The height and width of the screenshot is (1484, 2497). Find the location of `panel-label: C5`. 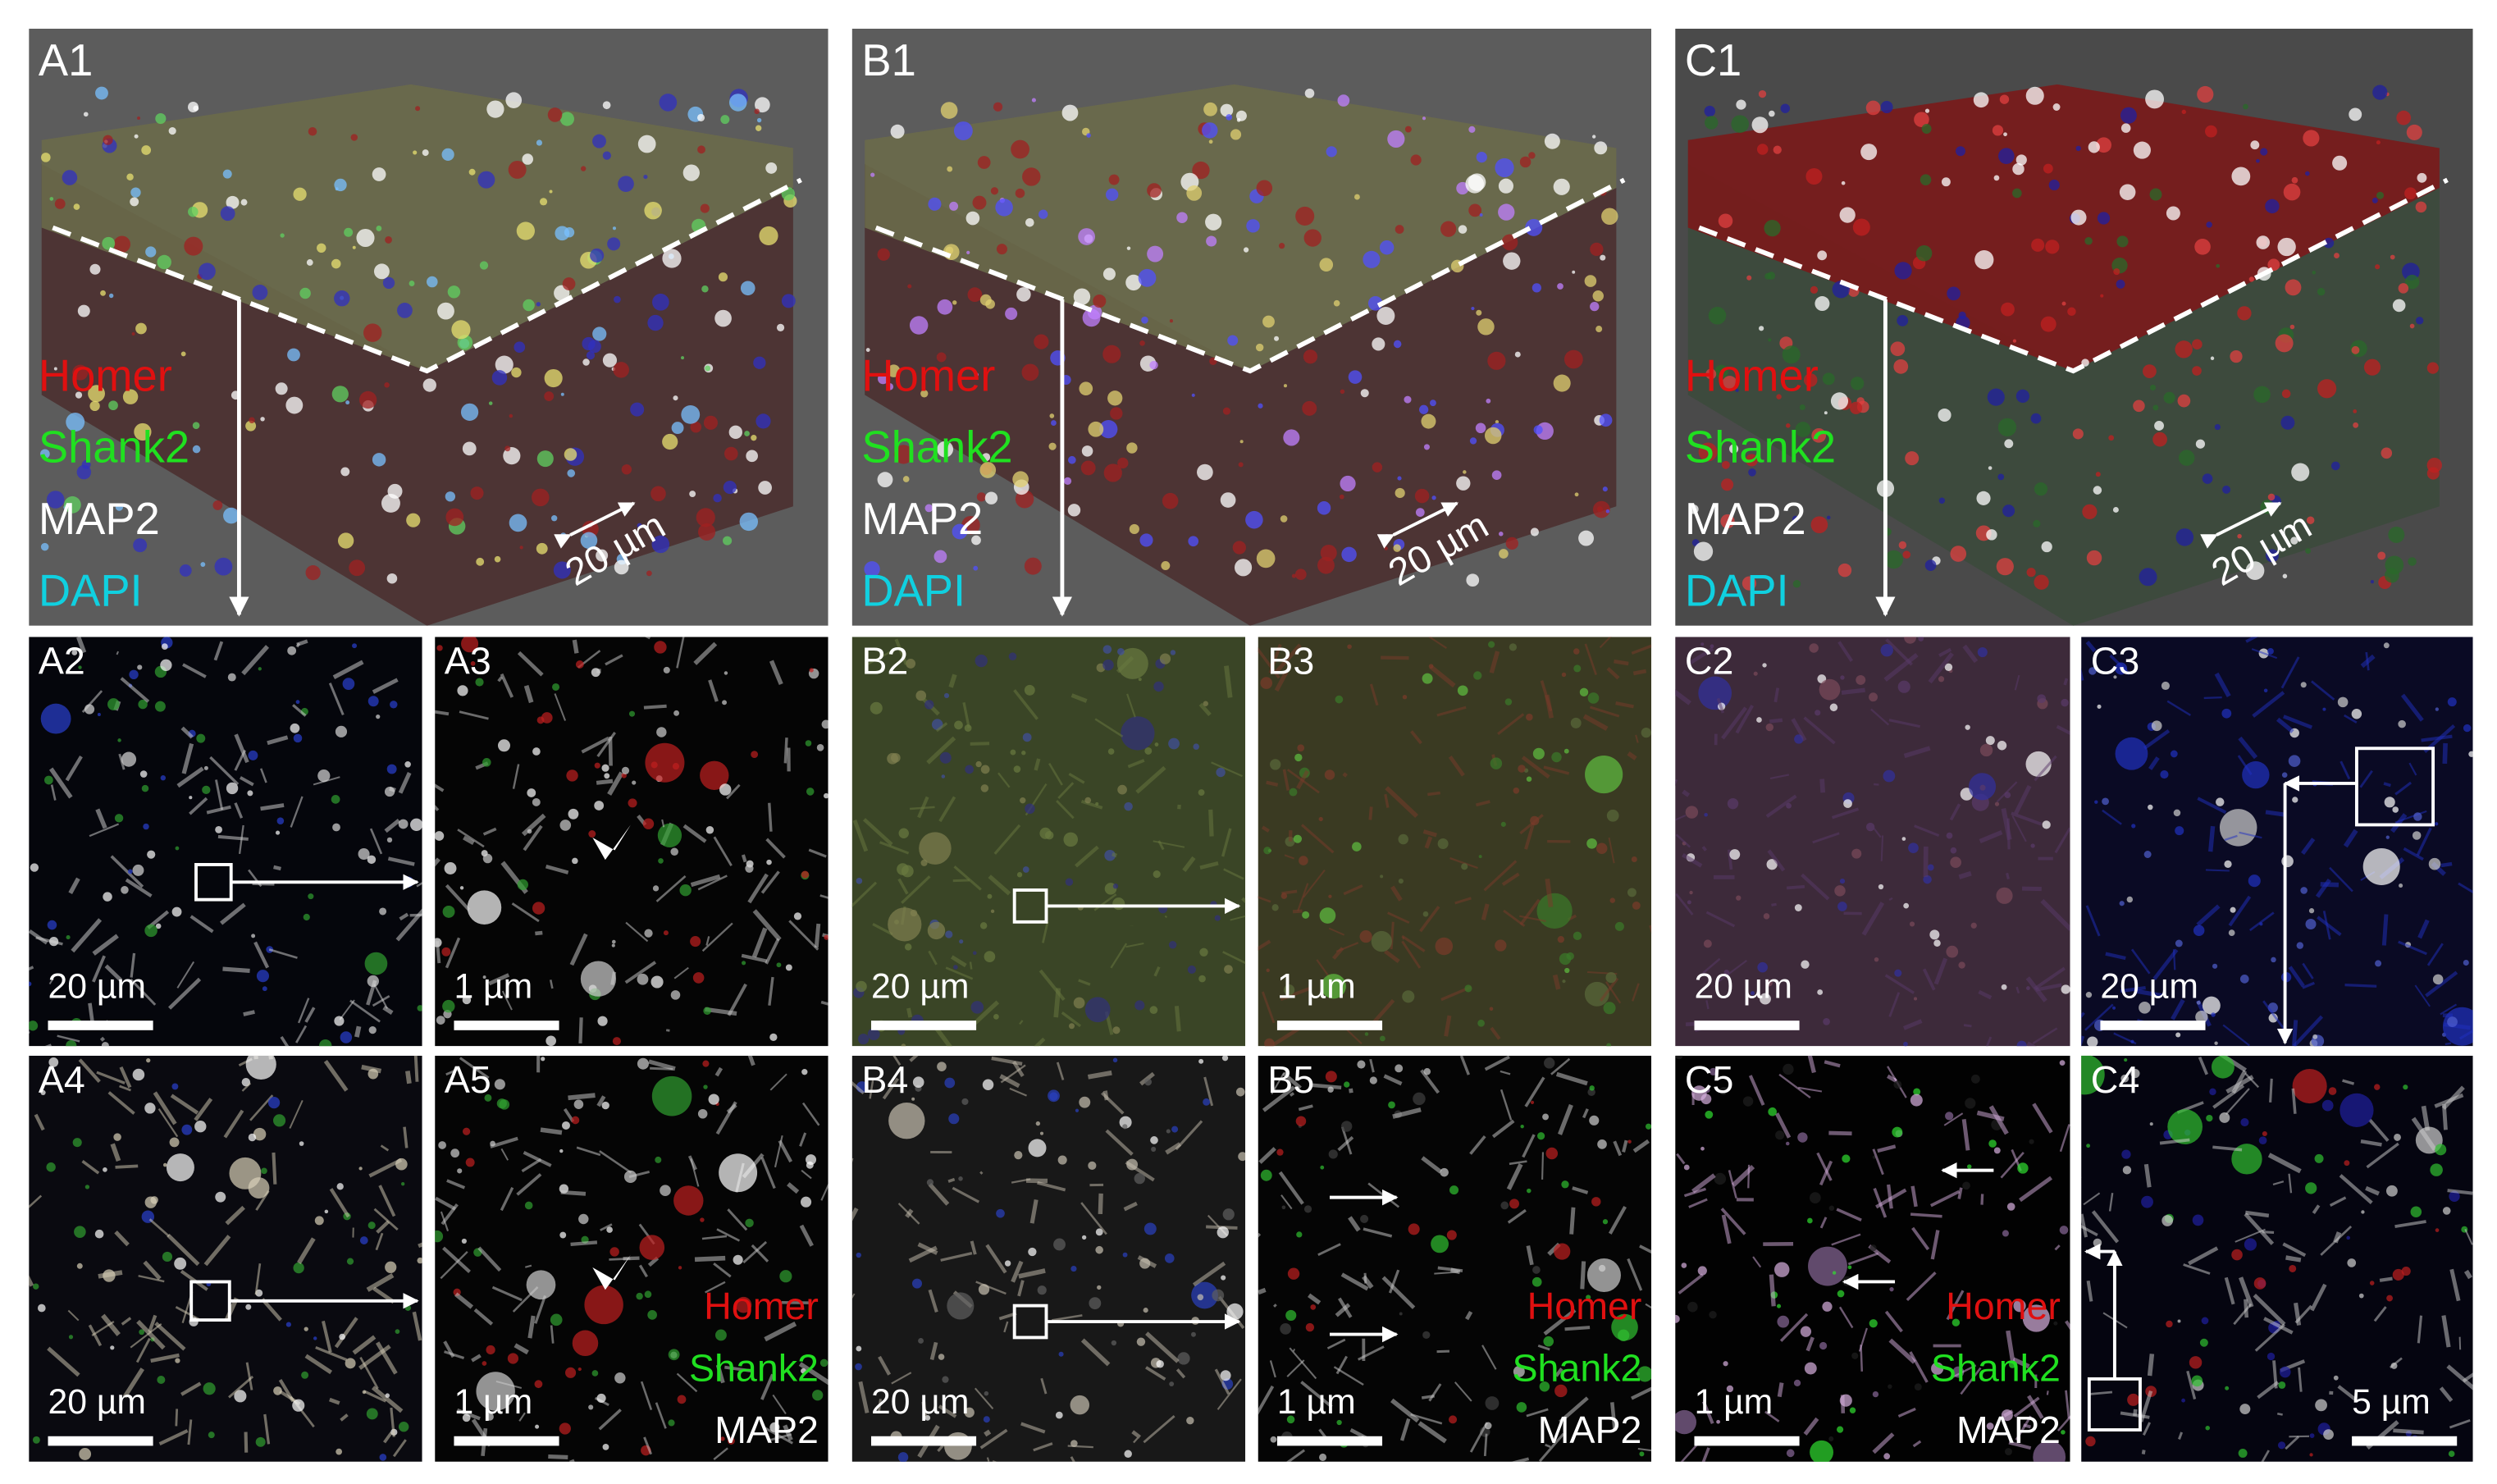

panel-label: C5 is located at coordinates (1710, 1079).